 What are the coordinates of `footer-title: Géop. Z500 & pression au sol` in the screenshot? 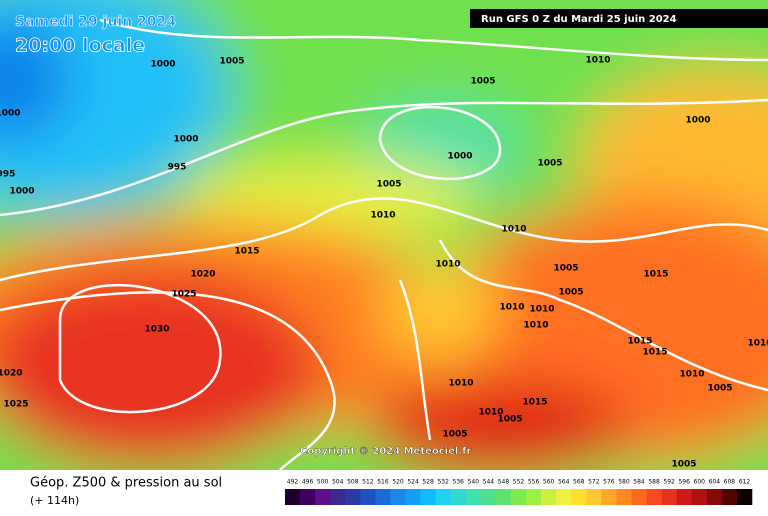 It's located at (126, 483).